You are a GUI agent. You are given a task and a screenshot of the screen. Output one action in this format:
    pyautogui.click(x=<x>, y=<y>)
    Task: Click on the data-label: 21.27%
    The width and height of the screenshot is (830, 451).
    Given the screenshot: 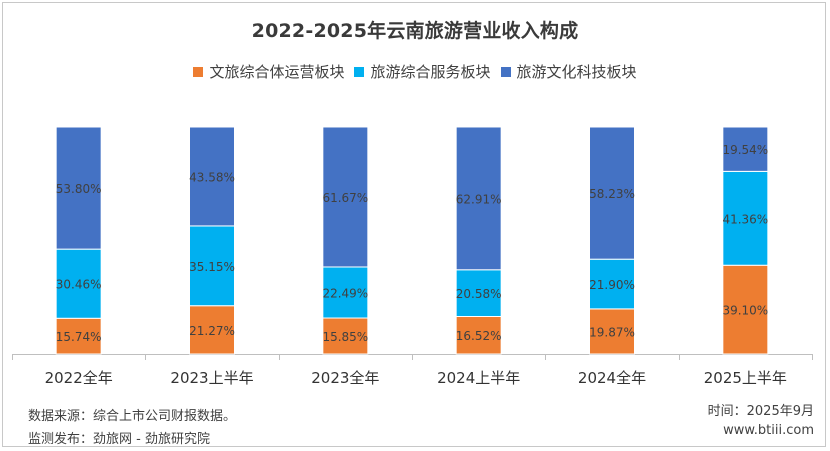 What is the action you would take?
    pyautogui.click(x=212, y=331)
    